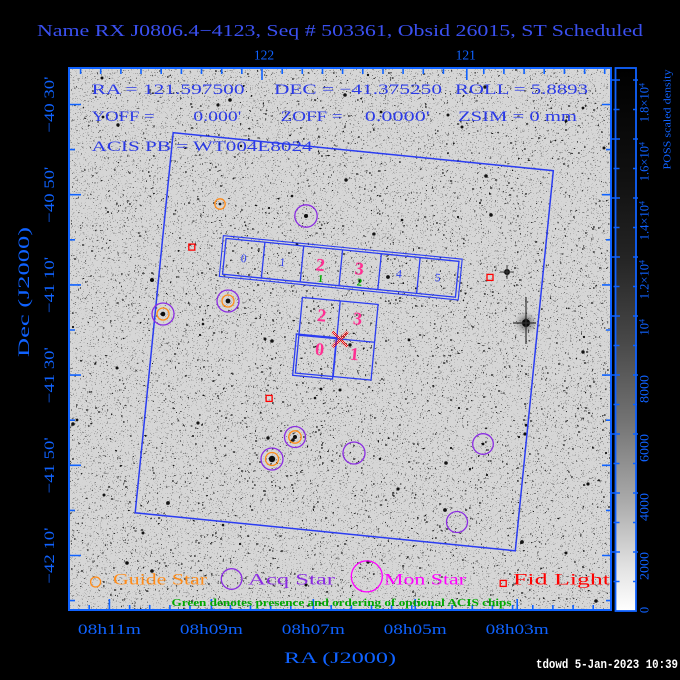 The height and width of the screenshot is (680, 680). I want to click on svg-text: 4000, so click(645, 507).